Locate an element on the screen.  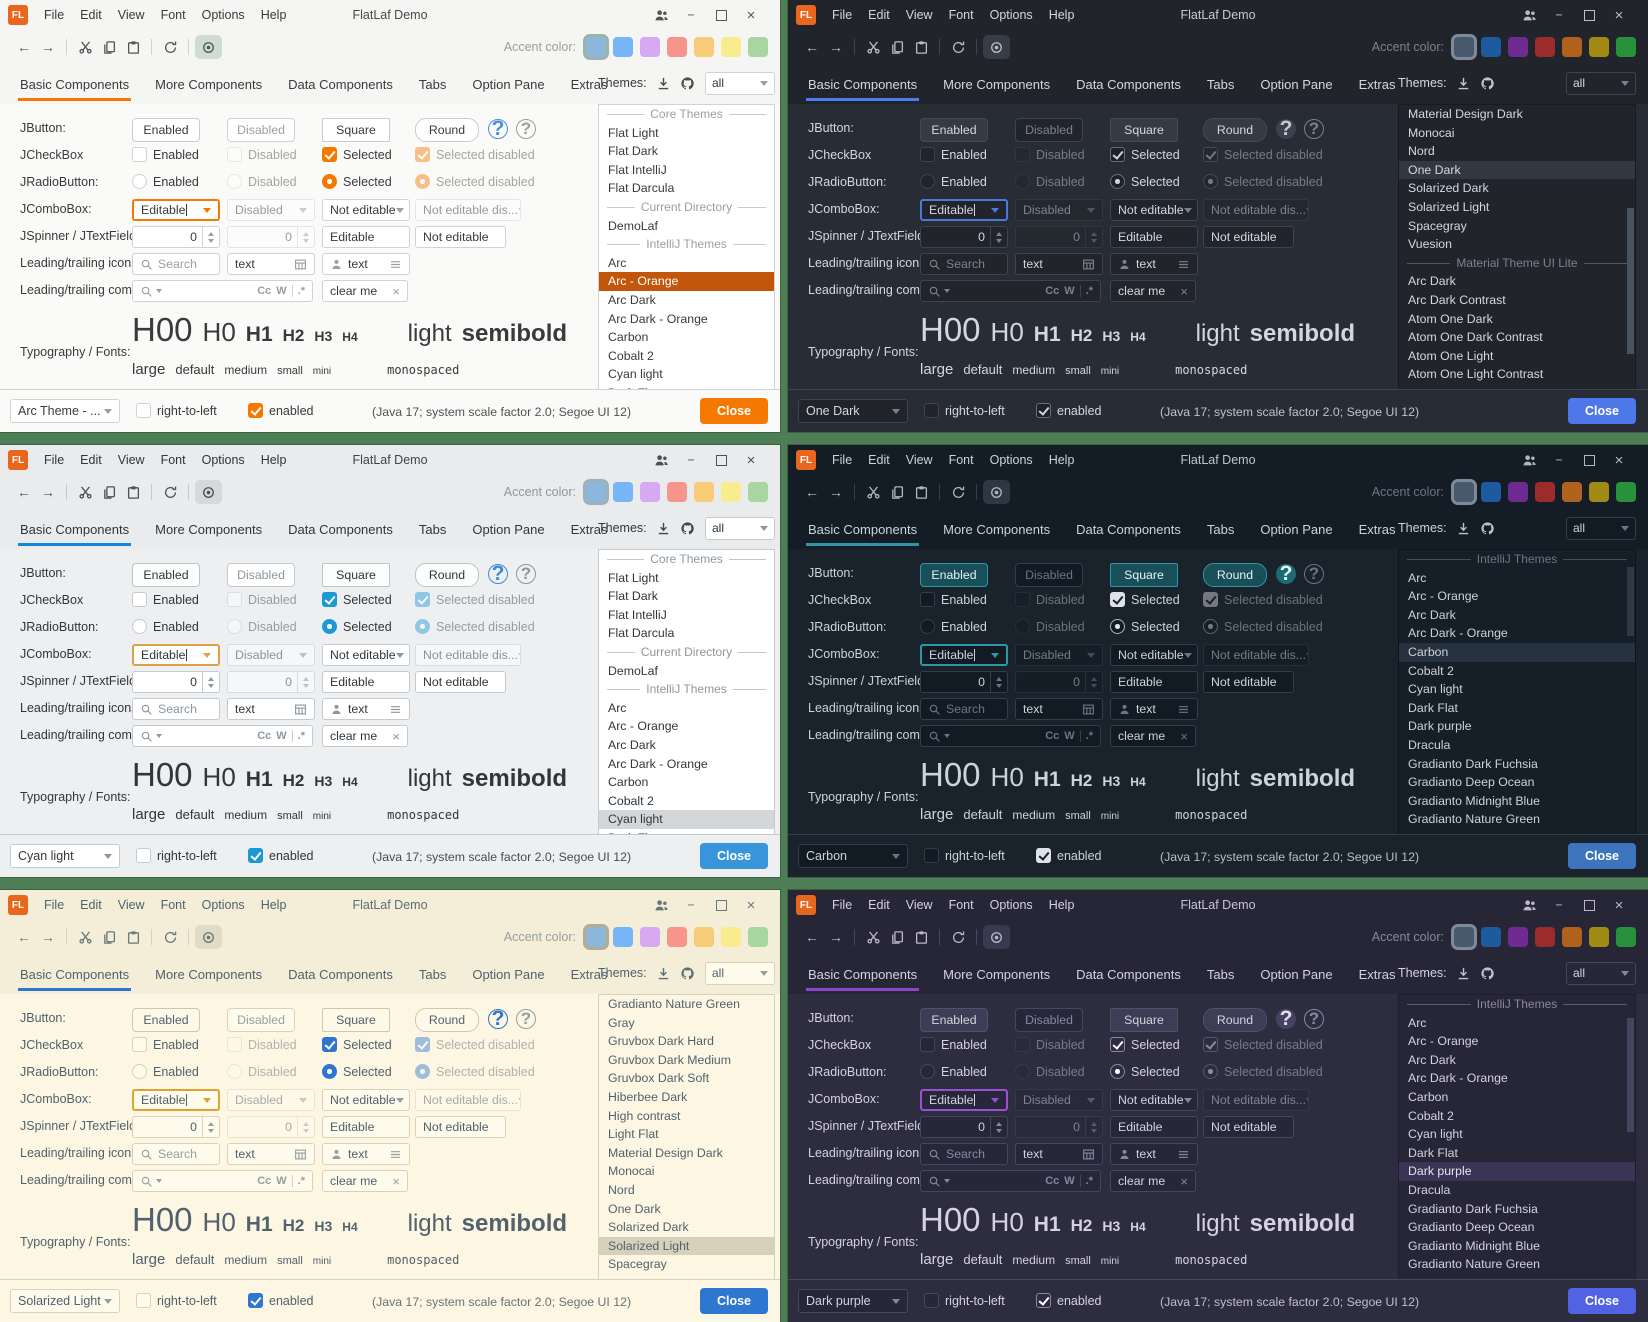
theme-list-item: Flat IntelliJ is located at coordinates (637, 614).